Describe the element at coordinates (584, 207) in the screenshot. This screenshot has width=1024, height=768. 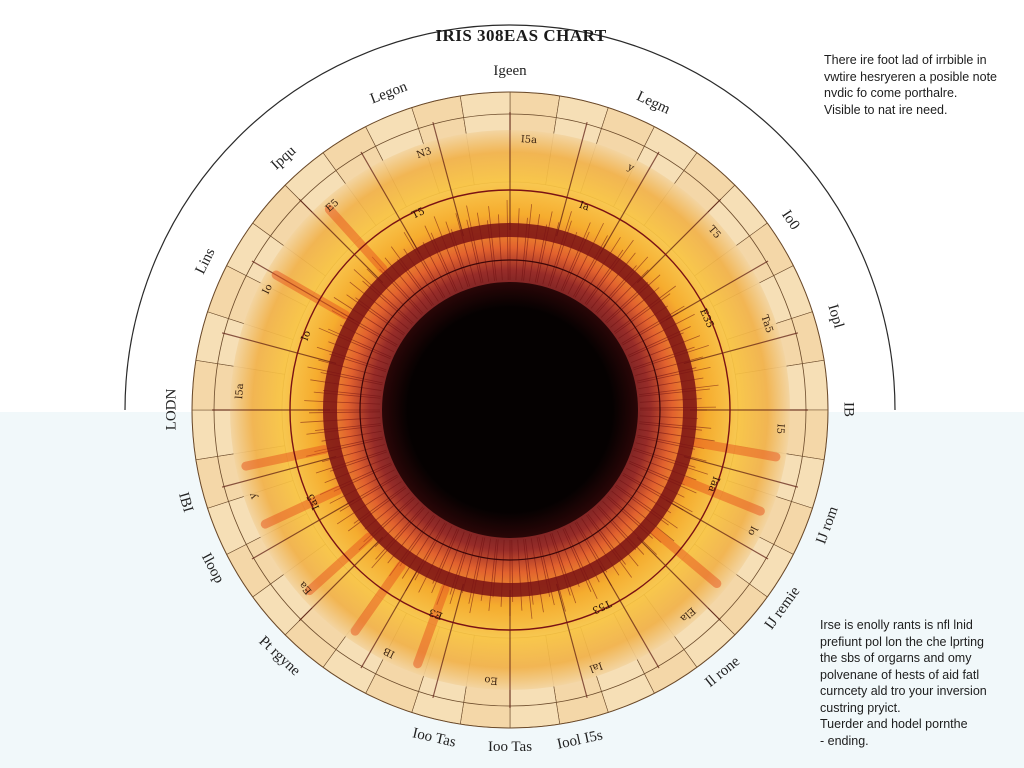
I see `band-label: Ia` at that location.